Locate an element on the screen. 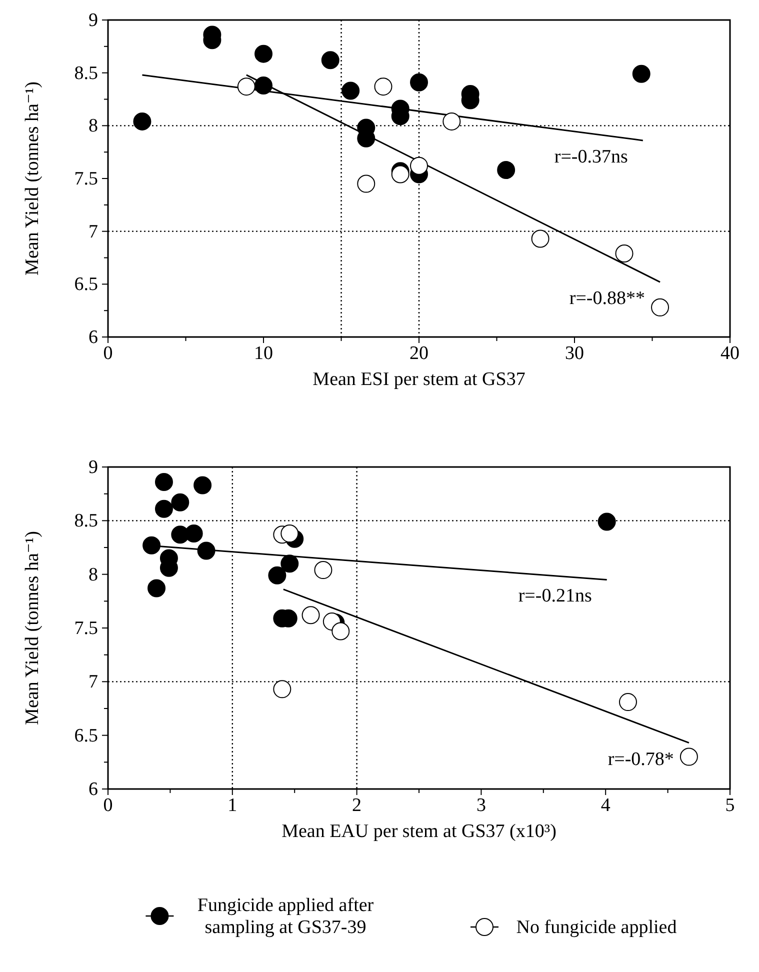 The width and height of the screenshot is (759, 972). legend-label: No fungicide applied is located at coordinates (597, 927).